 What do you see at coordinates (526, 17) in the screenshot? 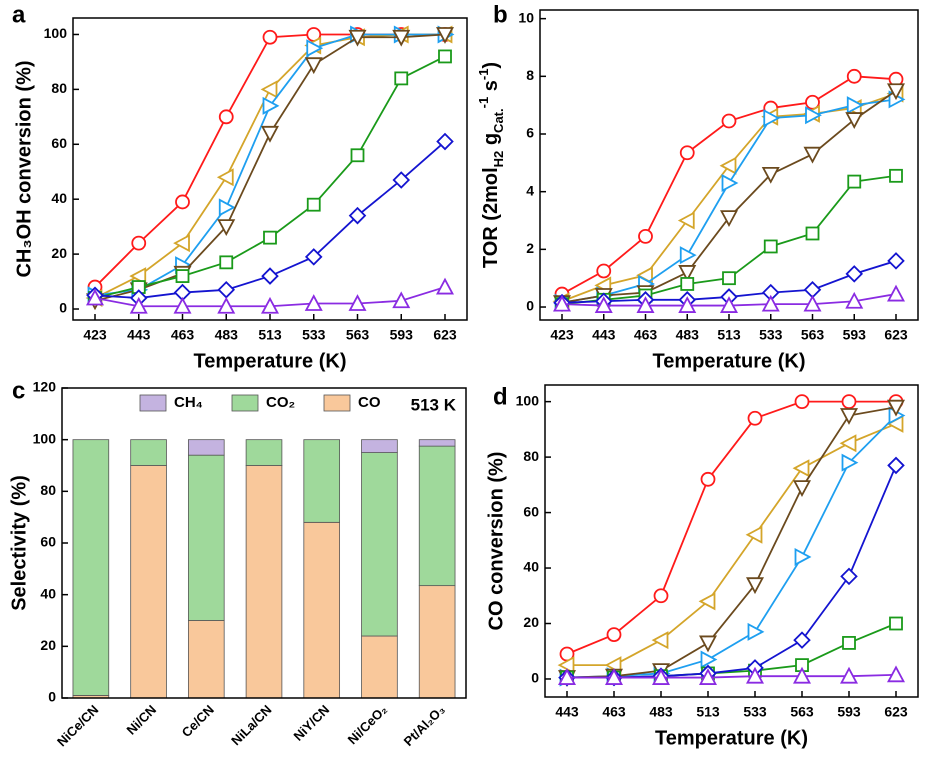
I see `y-tick-label: 10` at bounding box center [526, 17].